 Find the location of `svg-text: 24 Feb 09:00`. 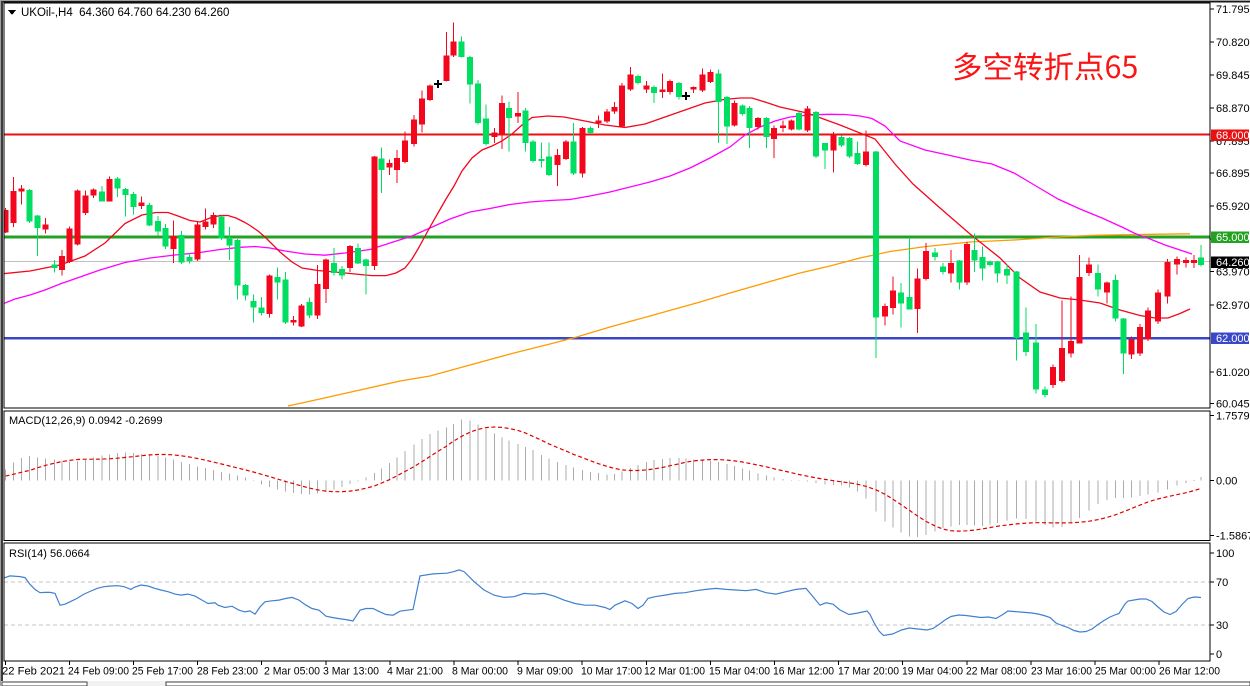

svg-text: 24 Feb 09:00 is located at coordinates (98, 672).